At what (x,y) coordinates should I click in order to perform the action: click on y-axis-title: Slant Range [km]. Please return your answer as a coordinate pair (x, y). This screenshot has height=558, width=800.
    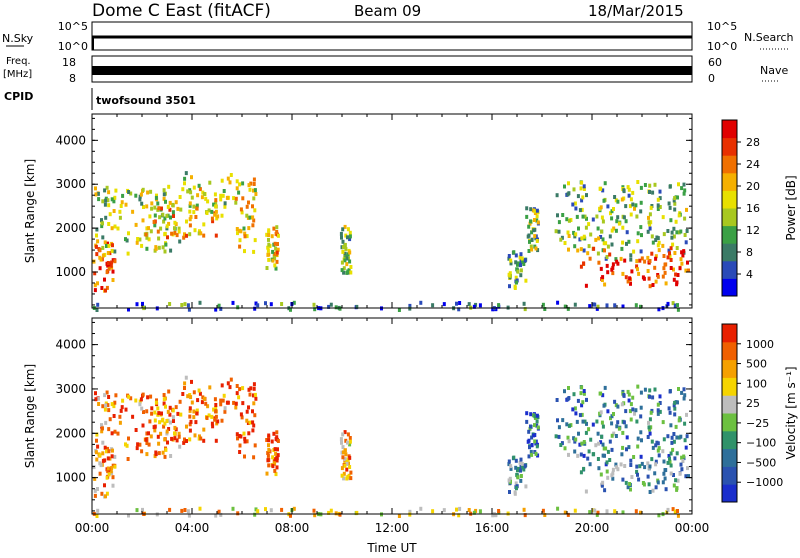
    Looking at the image, I should click on (30, 211).